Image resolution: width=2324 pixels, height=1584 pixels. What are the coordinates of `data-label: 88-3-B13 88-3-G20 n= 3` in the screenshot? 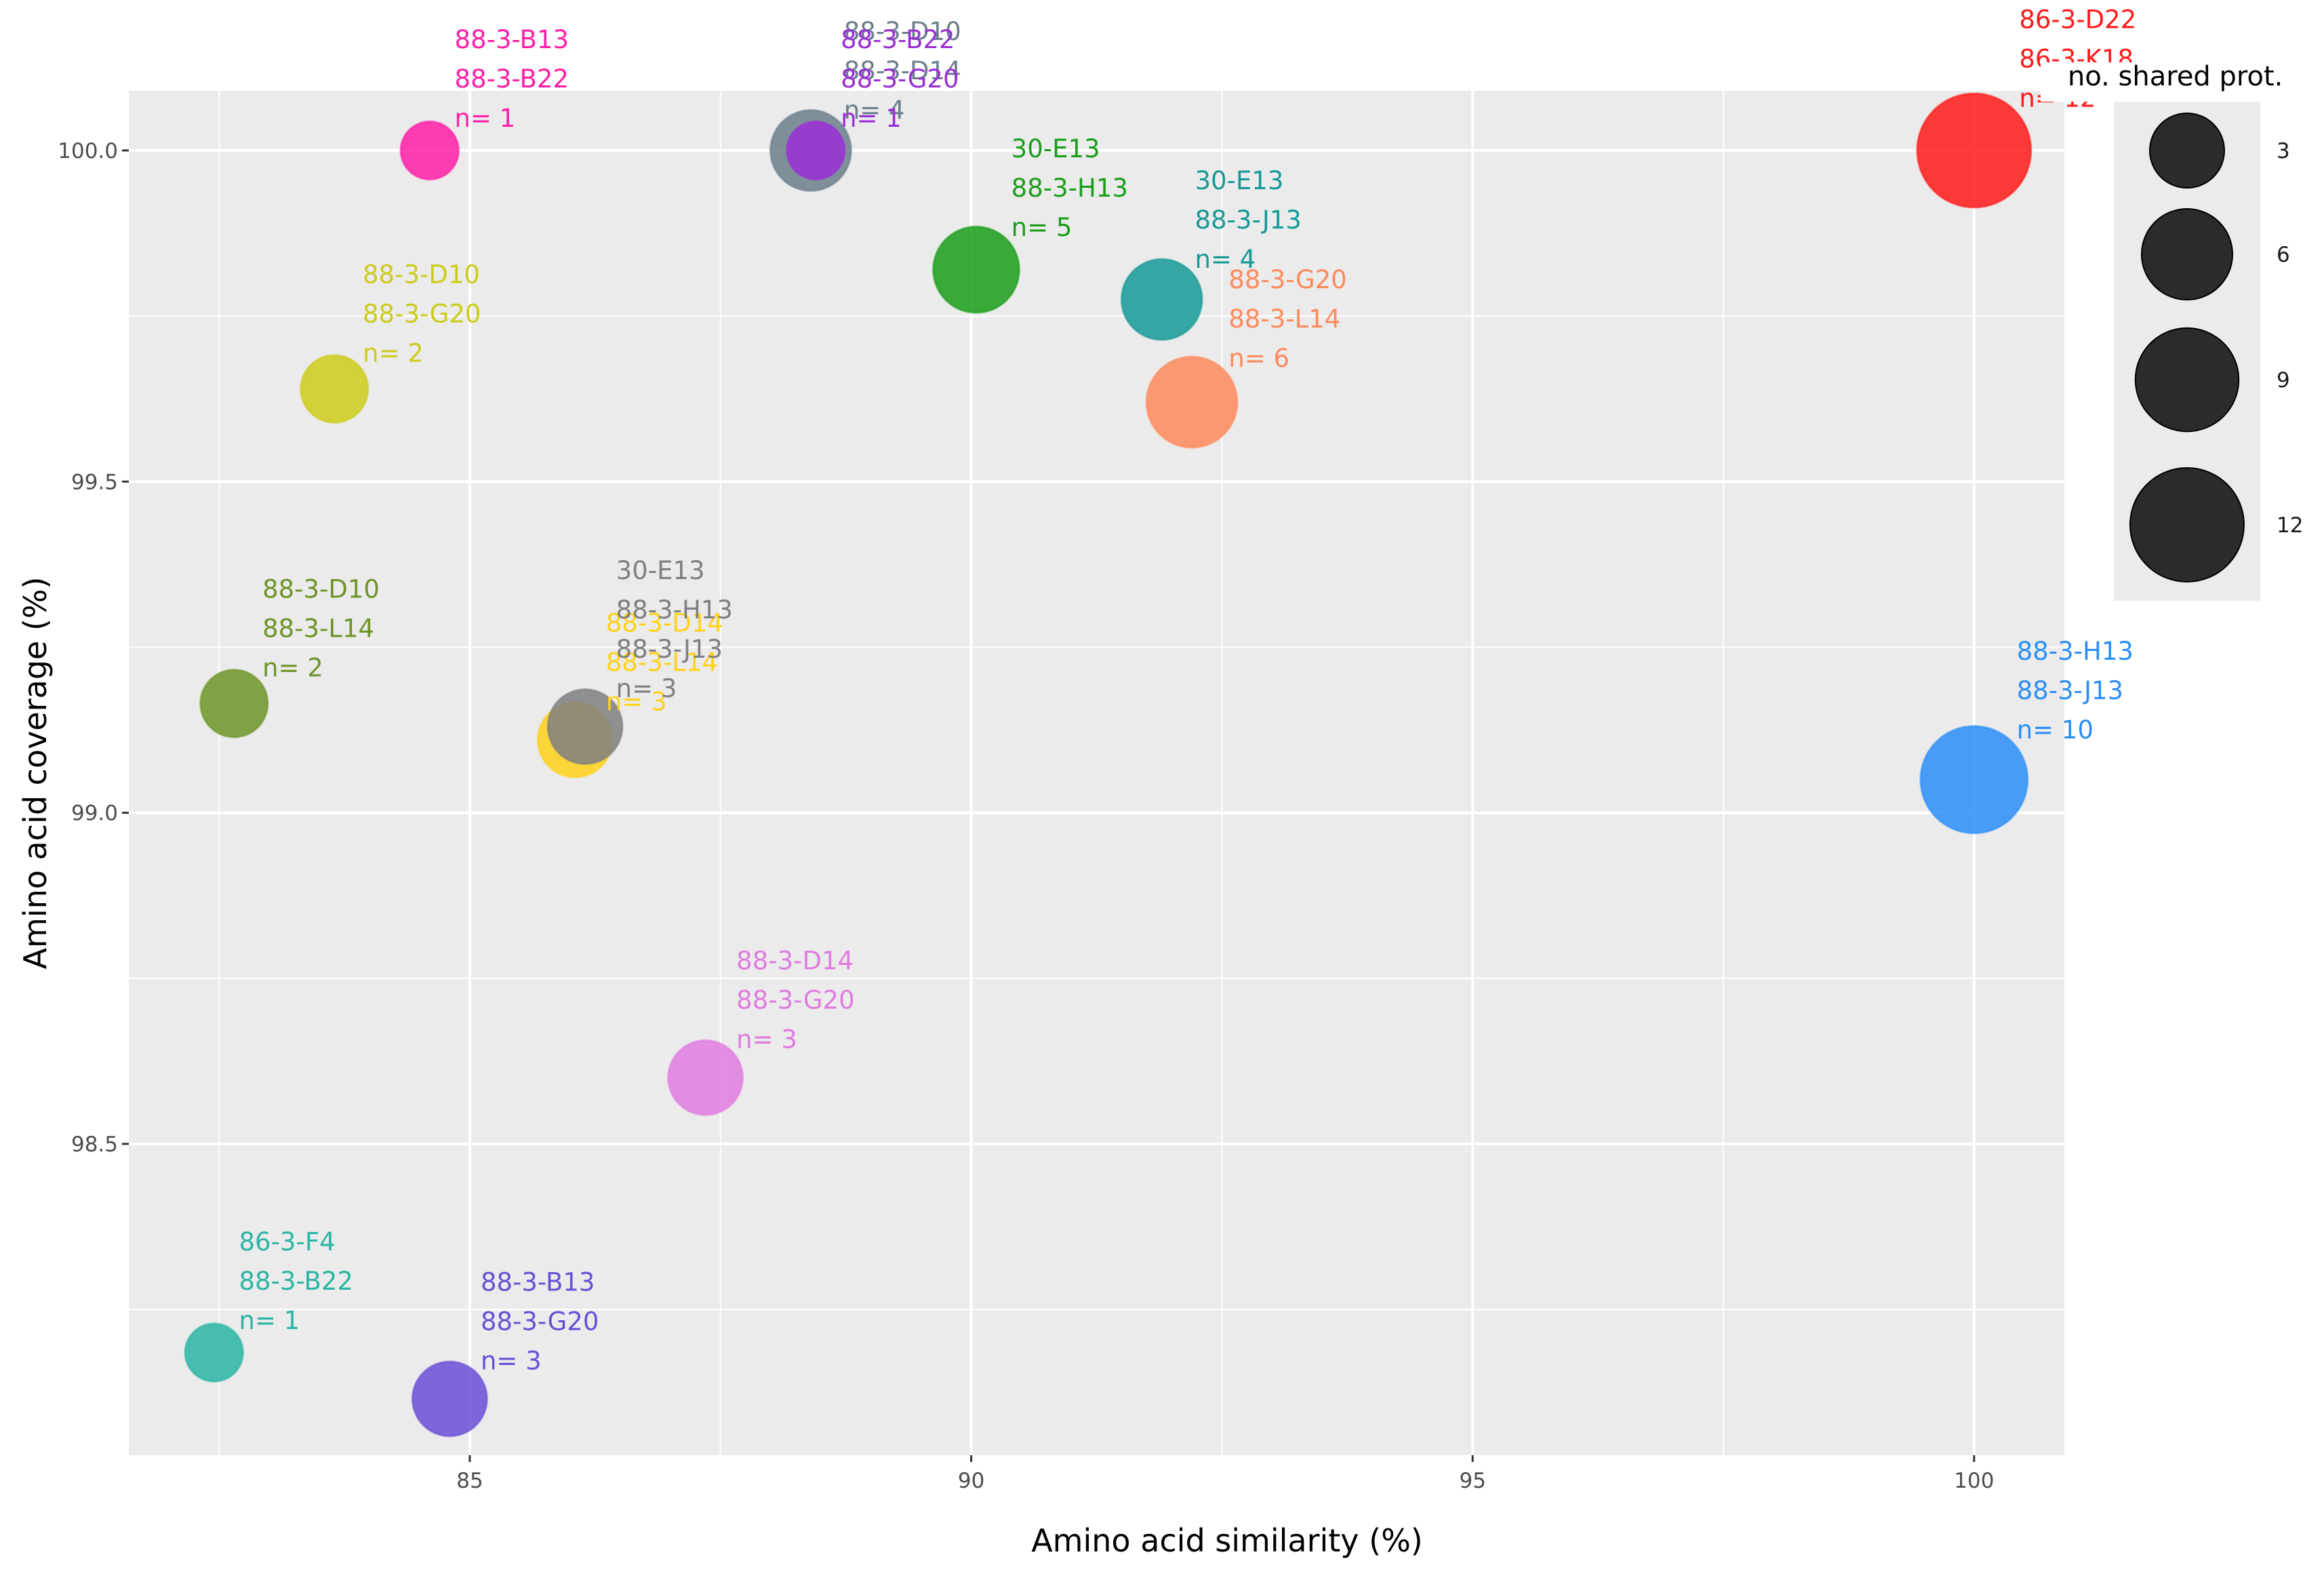 It's located at (540, 1321).